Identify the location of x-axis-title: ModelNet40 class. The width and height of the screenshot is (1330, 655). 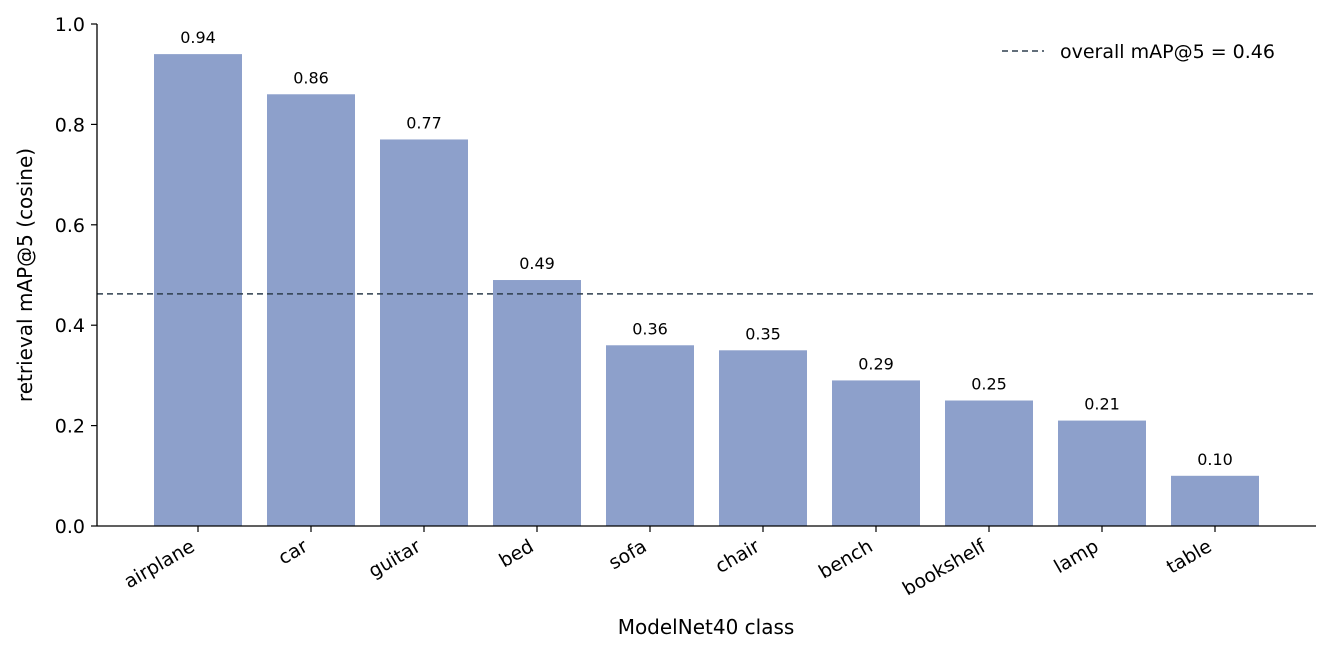
(706, 627).